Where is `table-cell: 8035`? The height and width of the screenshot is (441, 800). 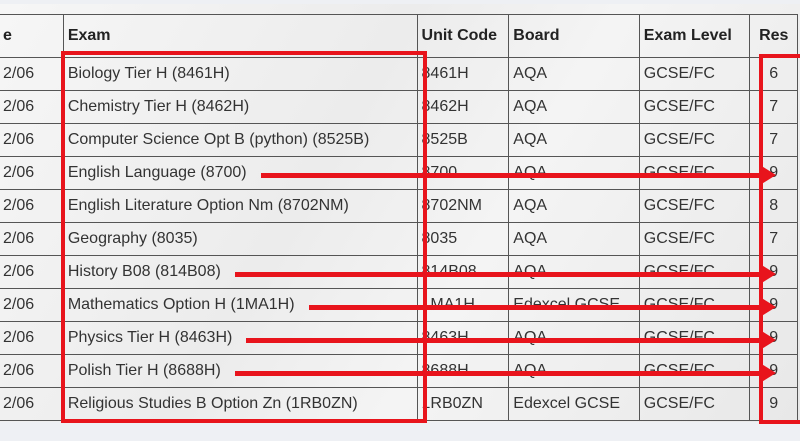 table-cell: 8035 is located at coordinates (463, 239).